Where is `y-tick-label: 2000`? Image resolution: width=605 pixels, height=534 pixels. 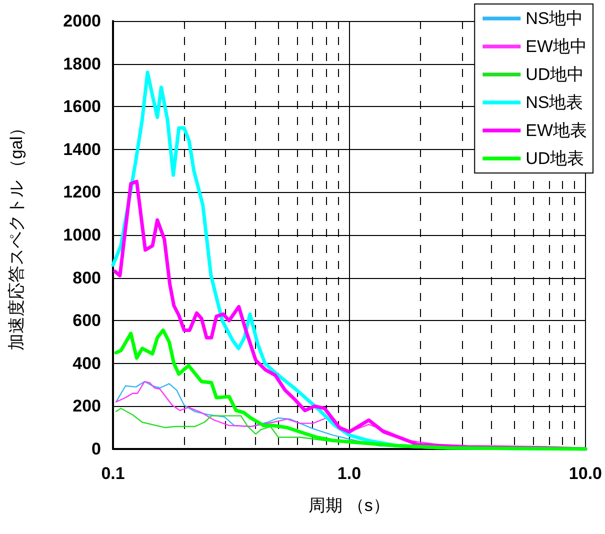
y-tick-label: 2000 is located at coordinates (82, 21).